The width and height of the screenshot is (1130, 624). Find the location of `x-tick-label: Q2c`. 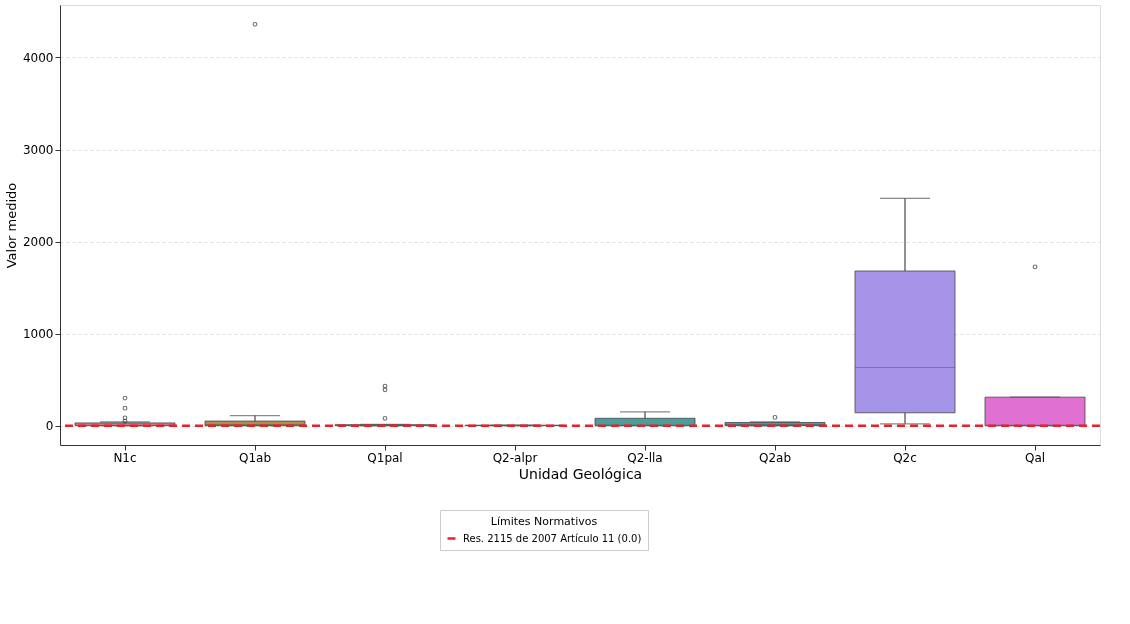

x-tick-label: Q2c is located at coordinates (905, 457).